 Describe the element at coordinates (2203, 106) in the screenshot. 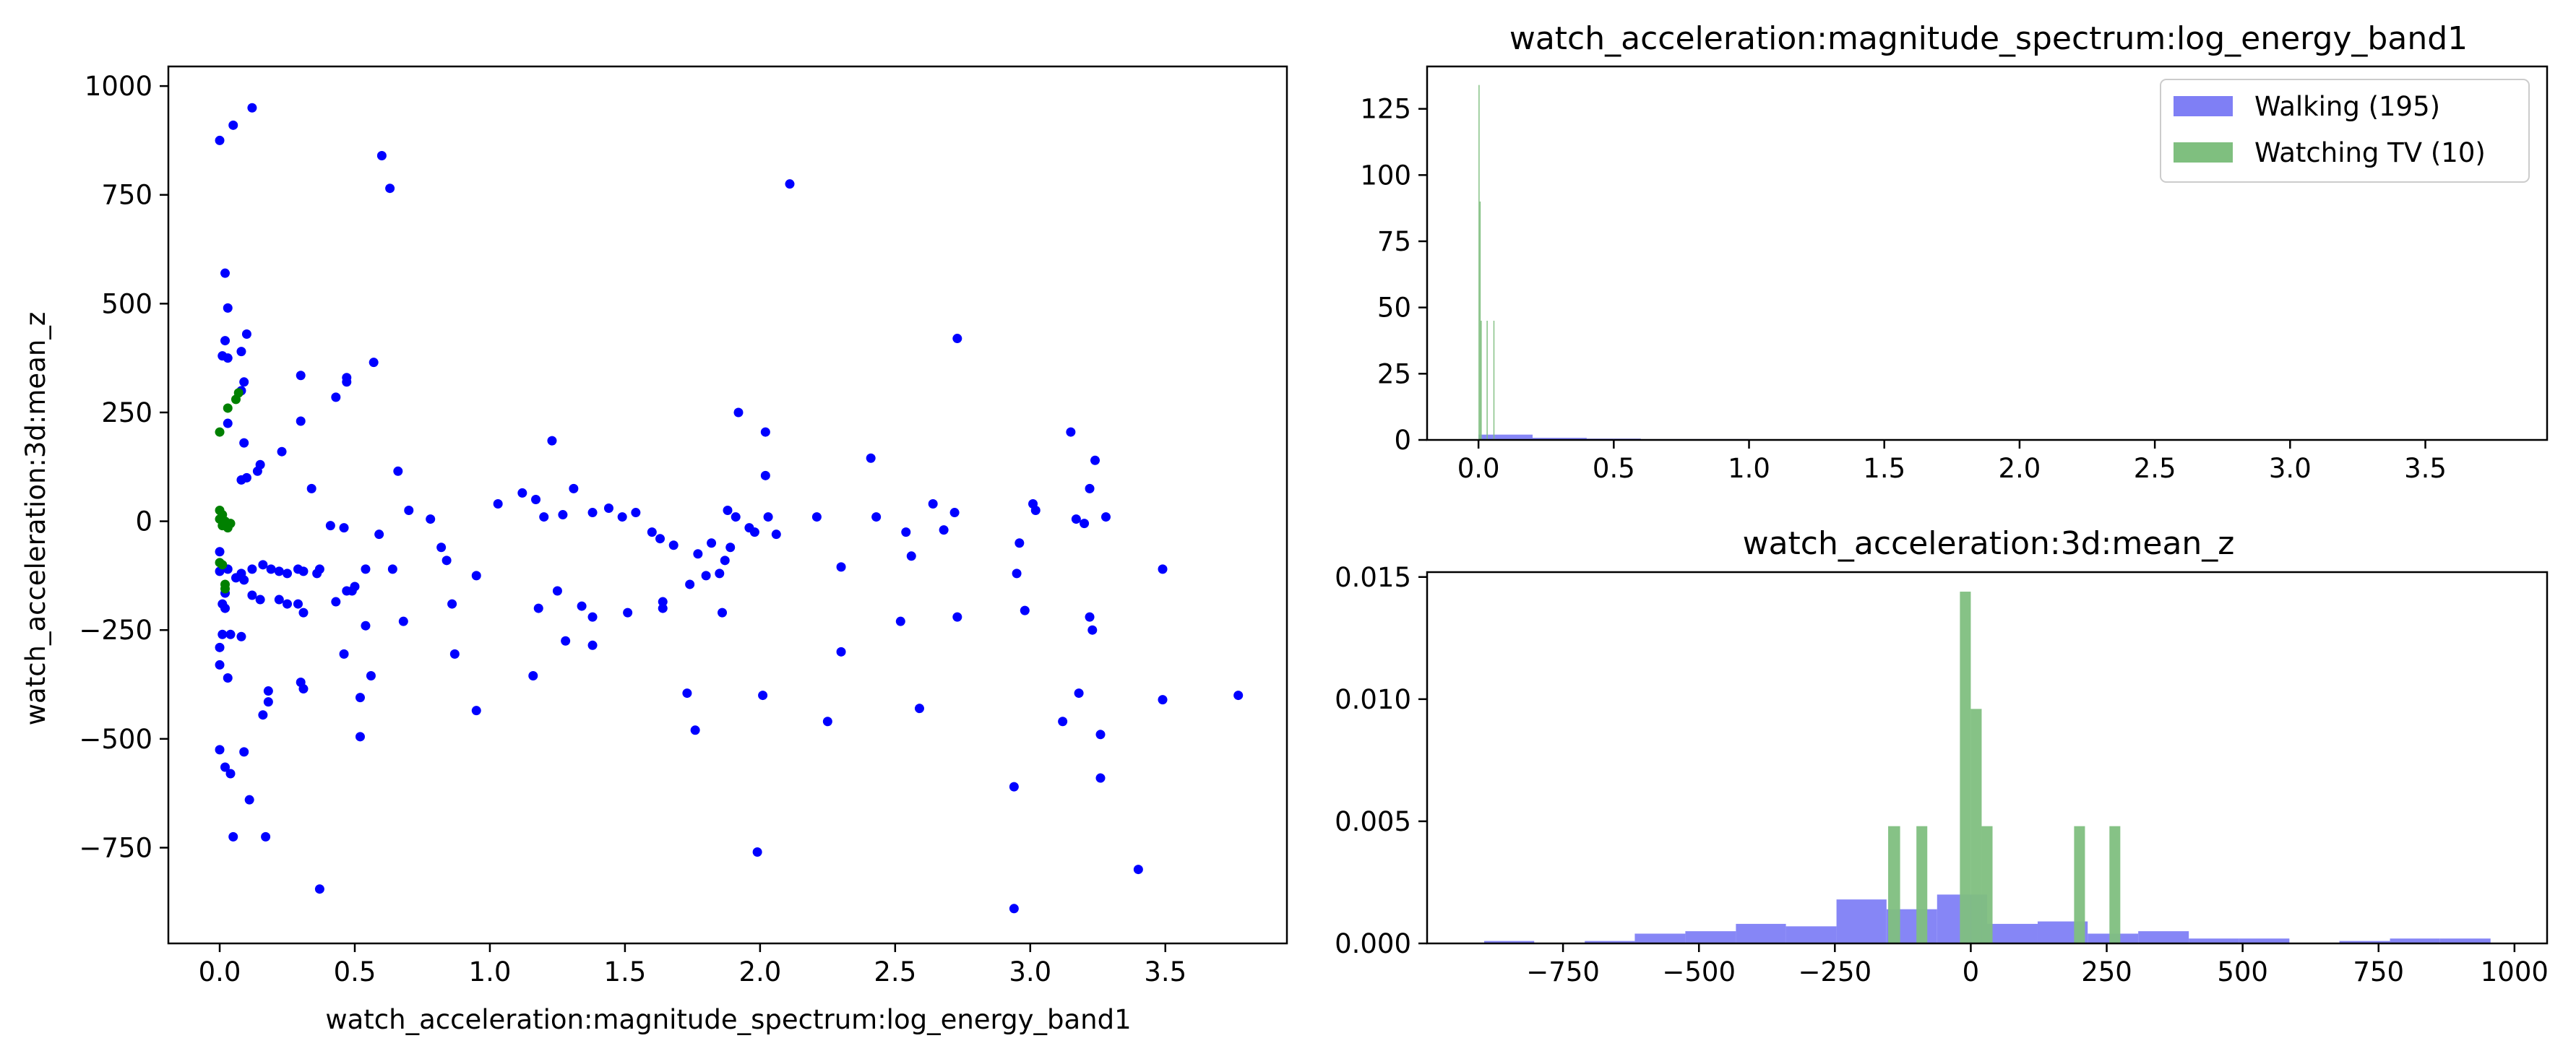

I see `legend-swatch-walking` at that location.